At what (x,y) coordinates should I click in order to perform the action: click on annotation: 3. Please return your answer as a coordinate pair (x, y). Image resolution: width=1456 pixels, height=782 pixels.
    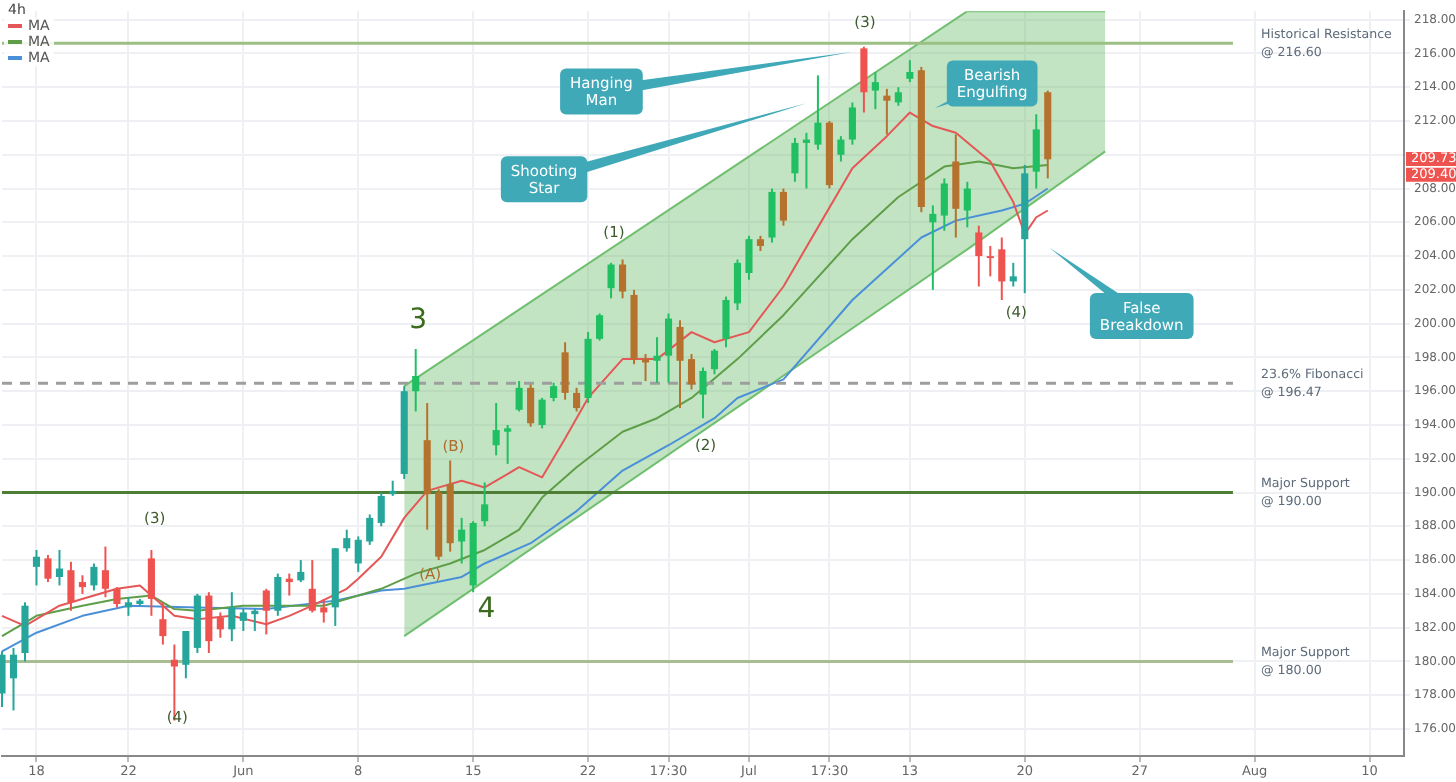
    Looking at the image, I should click on (418, 319).